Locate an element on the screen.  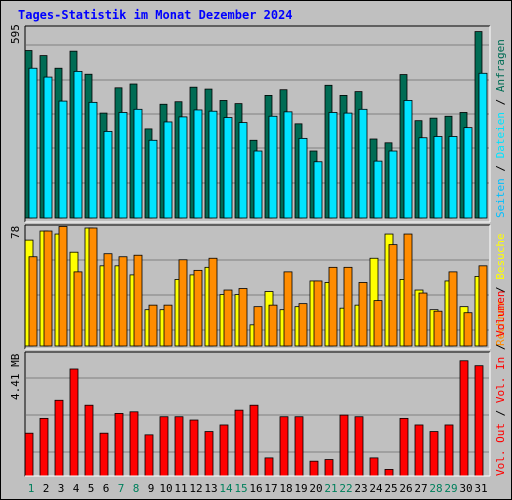
x-label-day-27: 27 is located at coordinates (420, 488).